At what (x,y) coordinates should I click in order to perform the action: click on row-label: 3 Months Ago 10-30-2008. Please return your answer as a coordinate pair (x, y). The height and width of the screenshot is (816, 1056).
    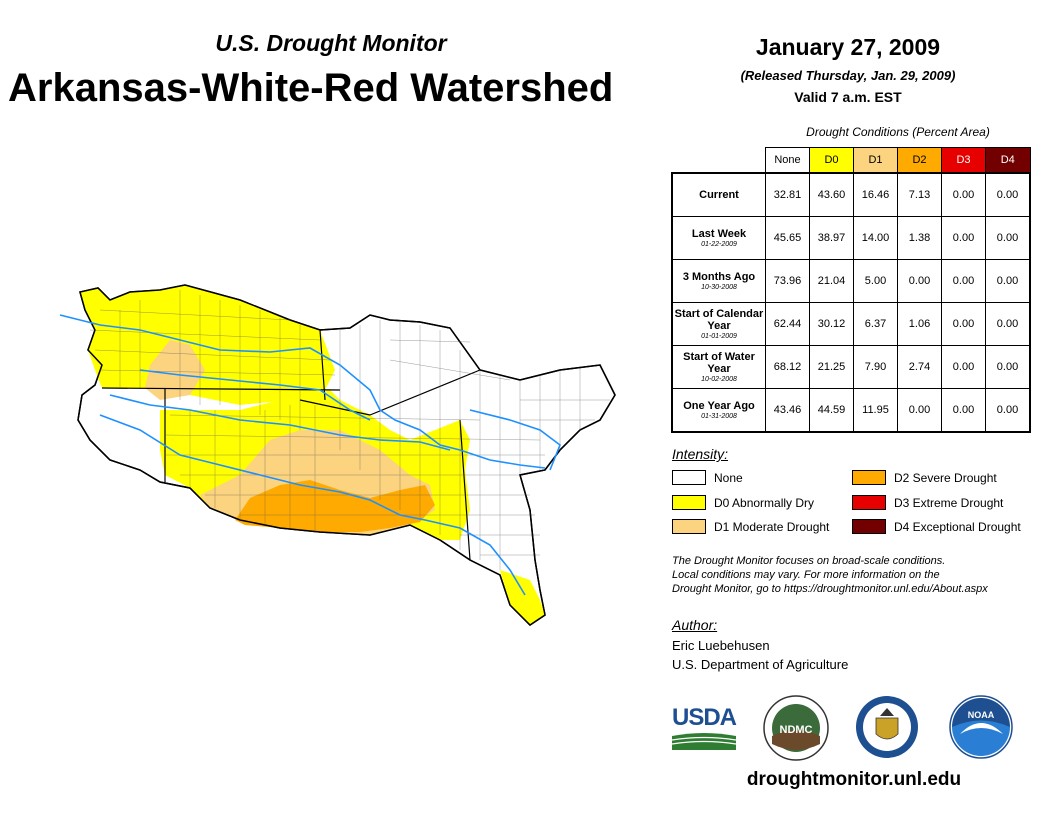
    Looking at the image, I should click on (718, 281).